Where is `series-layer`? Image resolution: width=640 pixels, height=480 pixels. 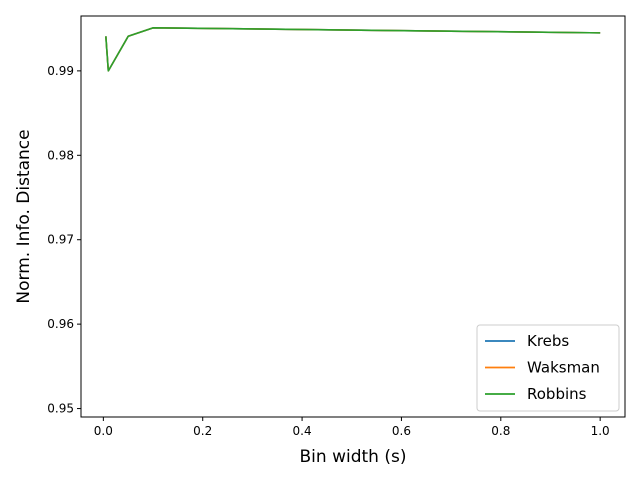
series-layer is located at coordinates (353, 49).